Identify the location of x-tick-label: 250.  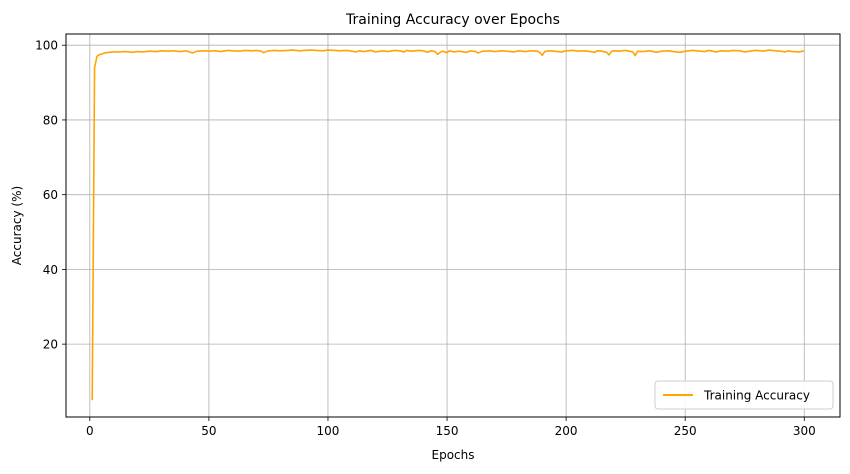
(685, 431).